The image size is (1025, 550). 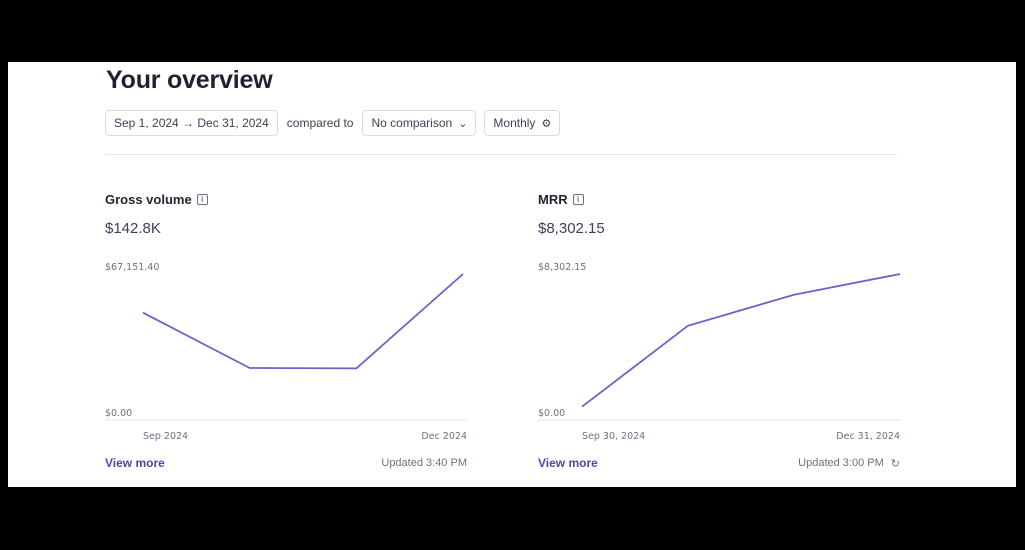 I want to click on y-axis-top-label: $67,151.40, so click(x=132, y=267).